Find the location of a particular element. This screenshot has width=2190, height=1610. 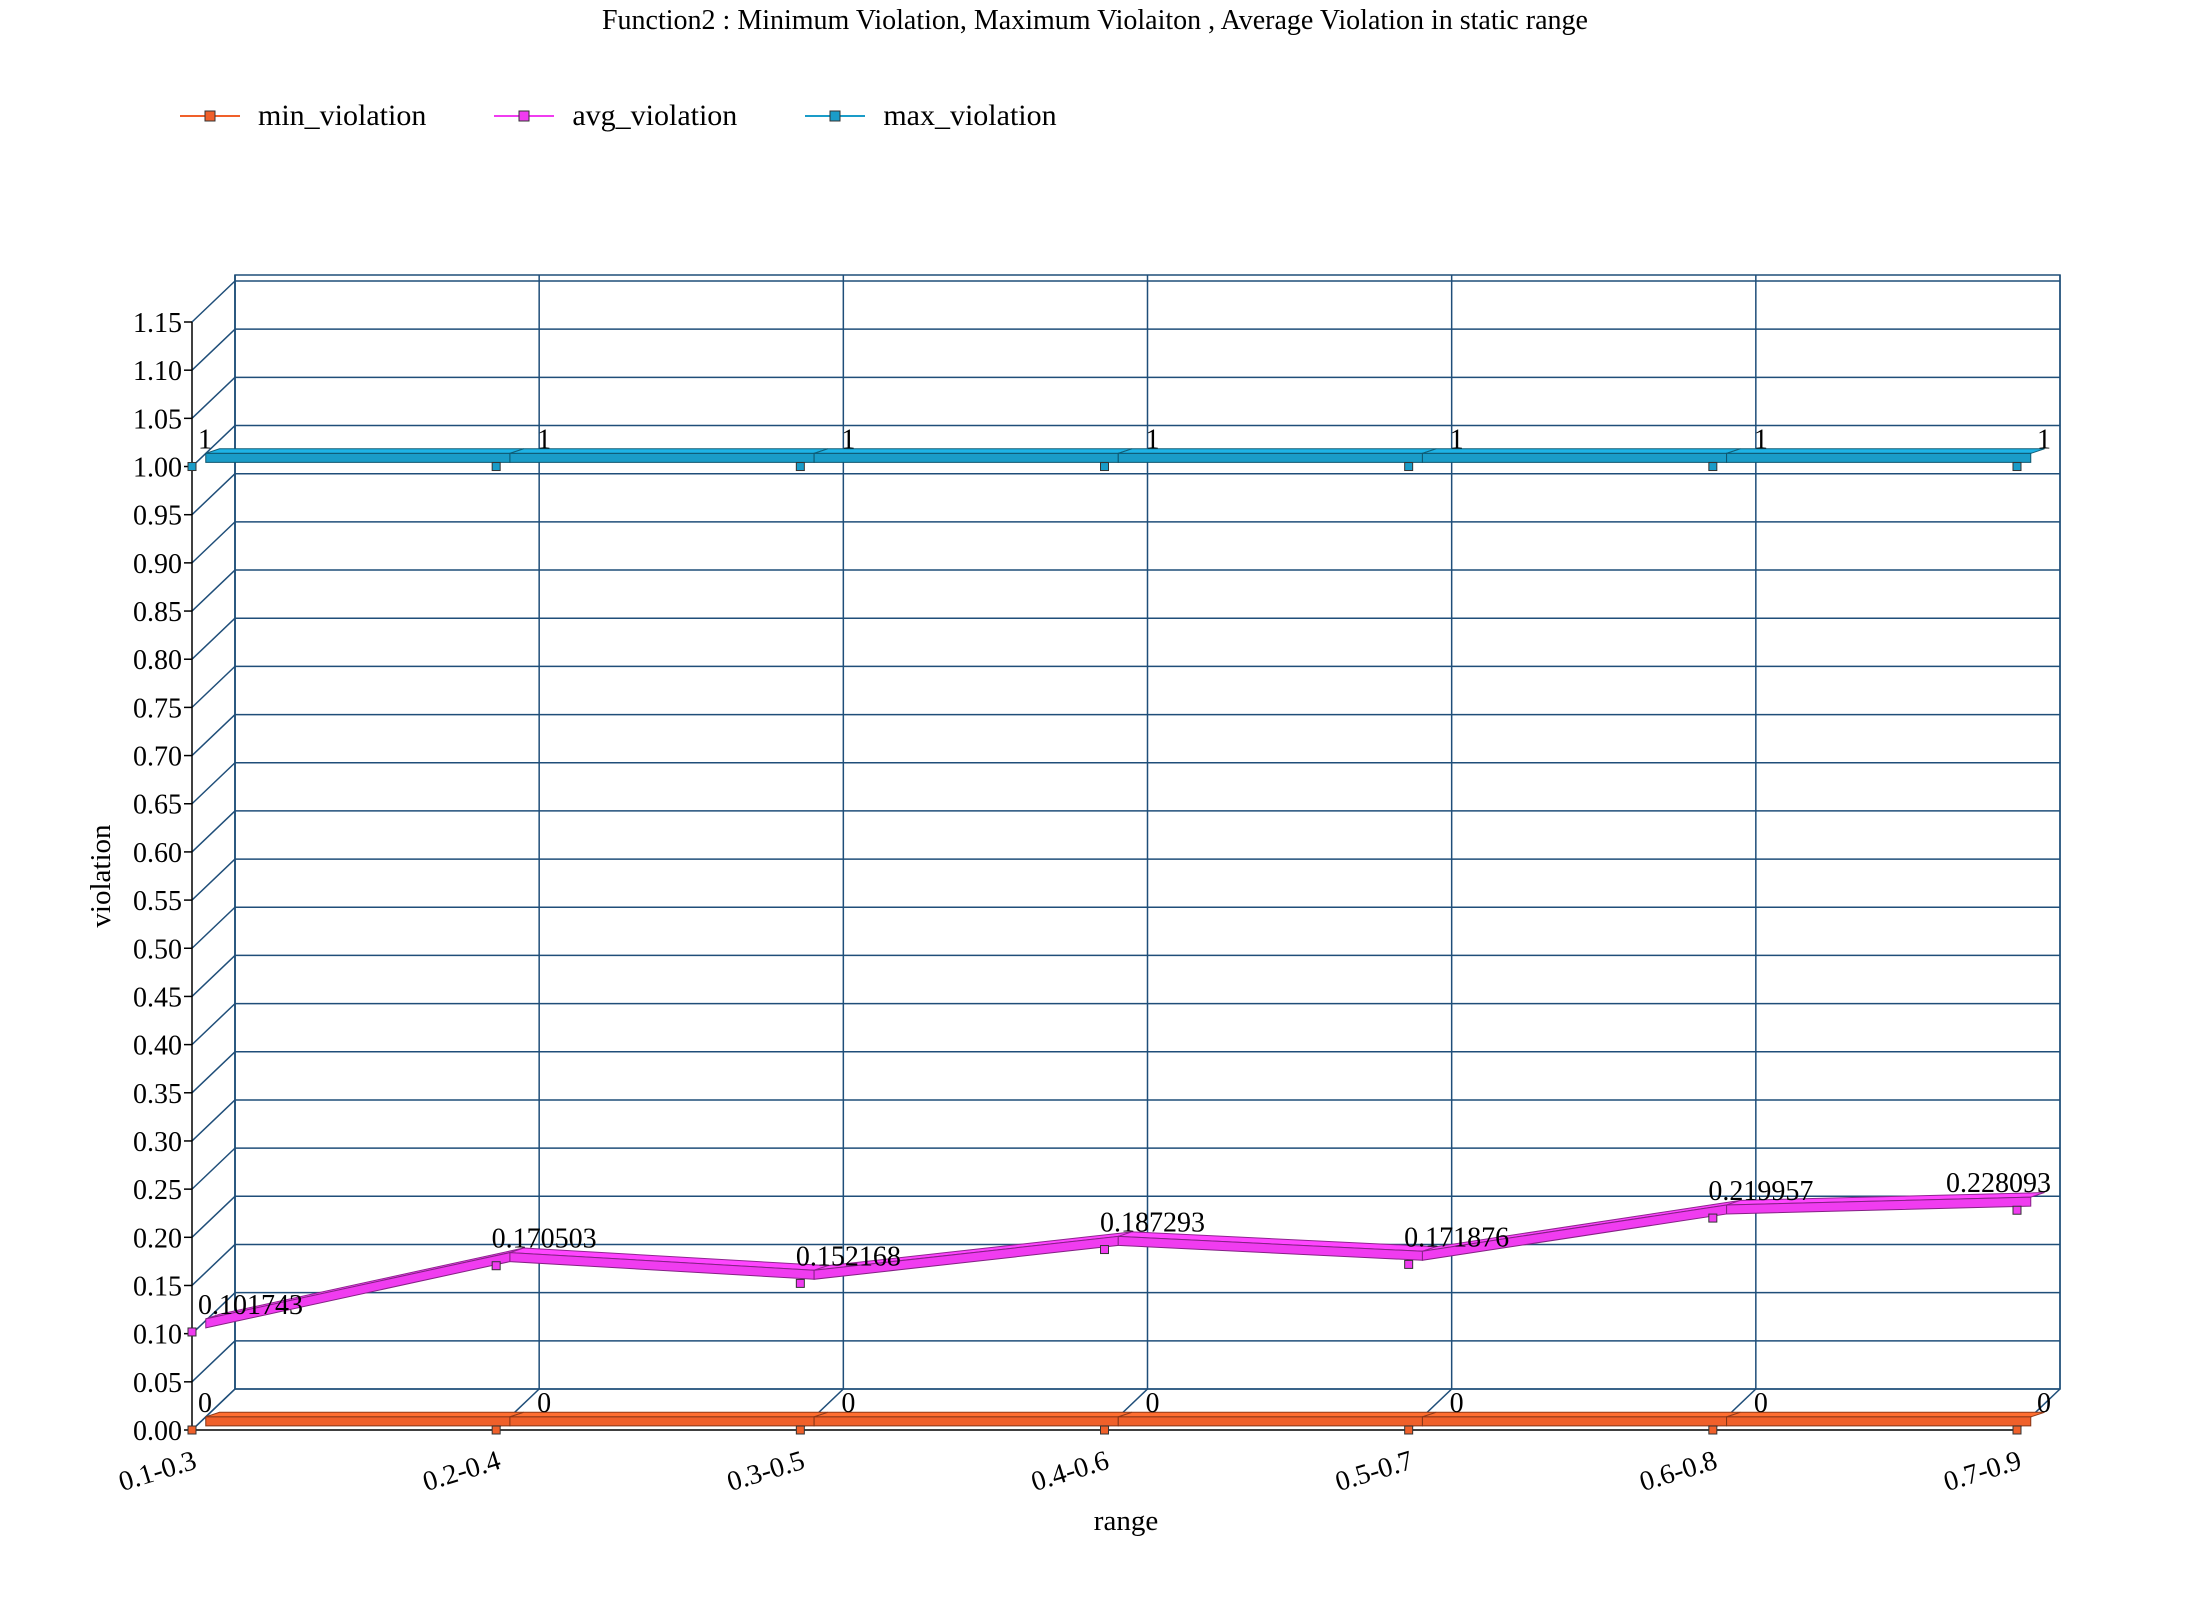

y-axis-title: violation is located at coordinates (101, 876).